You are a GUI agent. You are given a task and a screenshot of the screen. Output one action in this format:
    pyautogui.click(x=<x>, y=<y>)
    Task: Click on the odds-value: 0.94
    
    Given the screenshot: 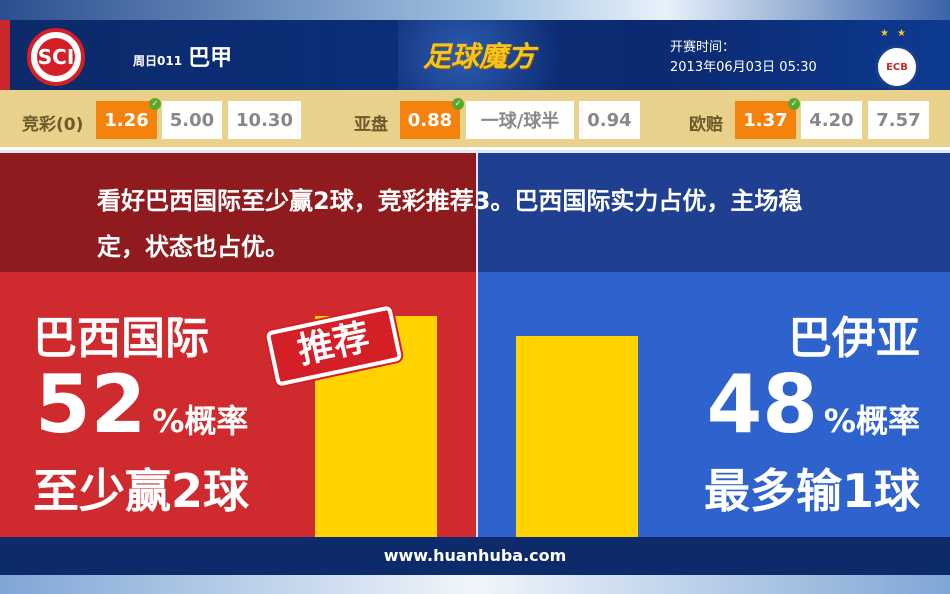 What is the action you would take?
    pyautogui.click(x=609, y=120)
    